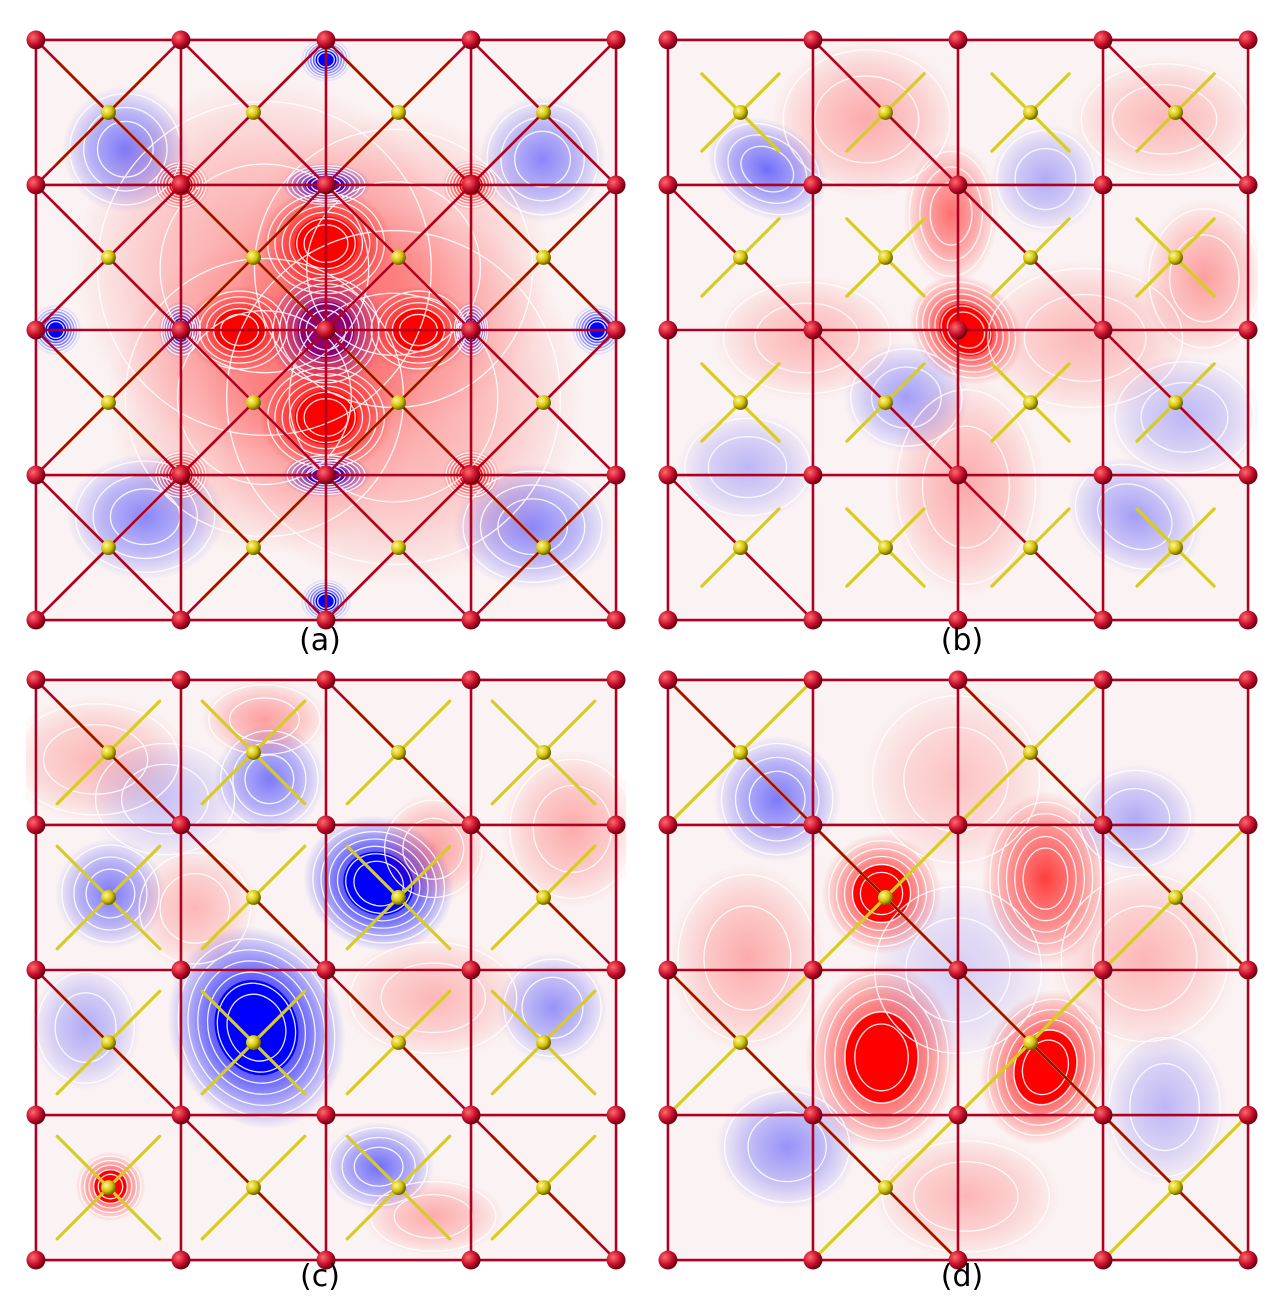  I want to click on panel-b-caption: (b), so click(962, 640).